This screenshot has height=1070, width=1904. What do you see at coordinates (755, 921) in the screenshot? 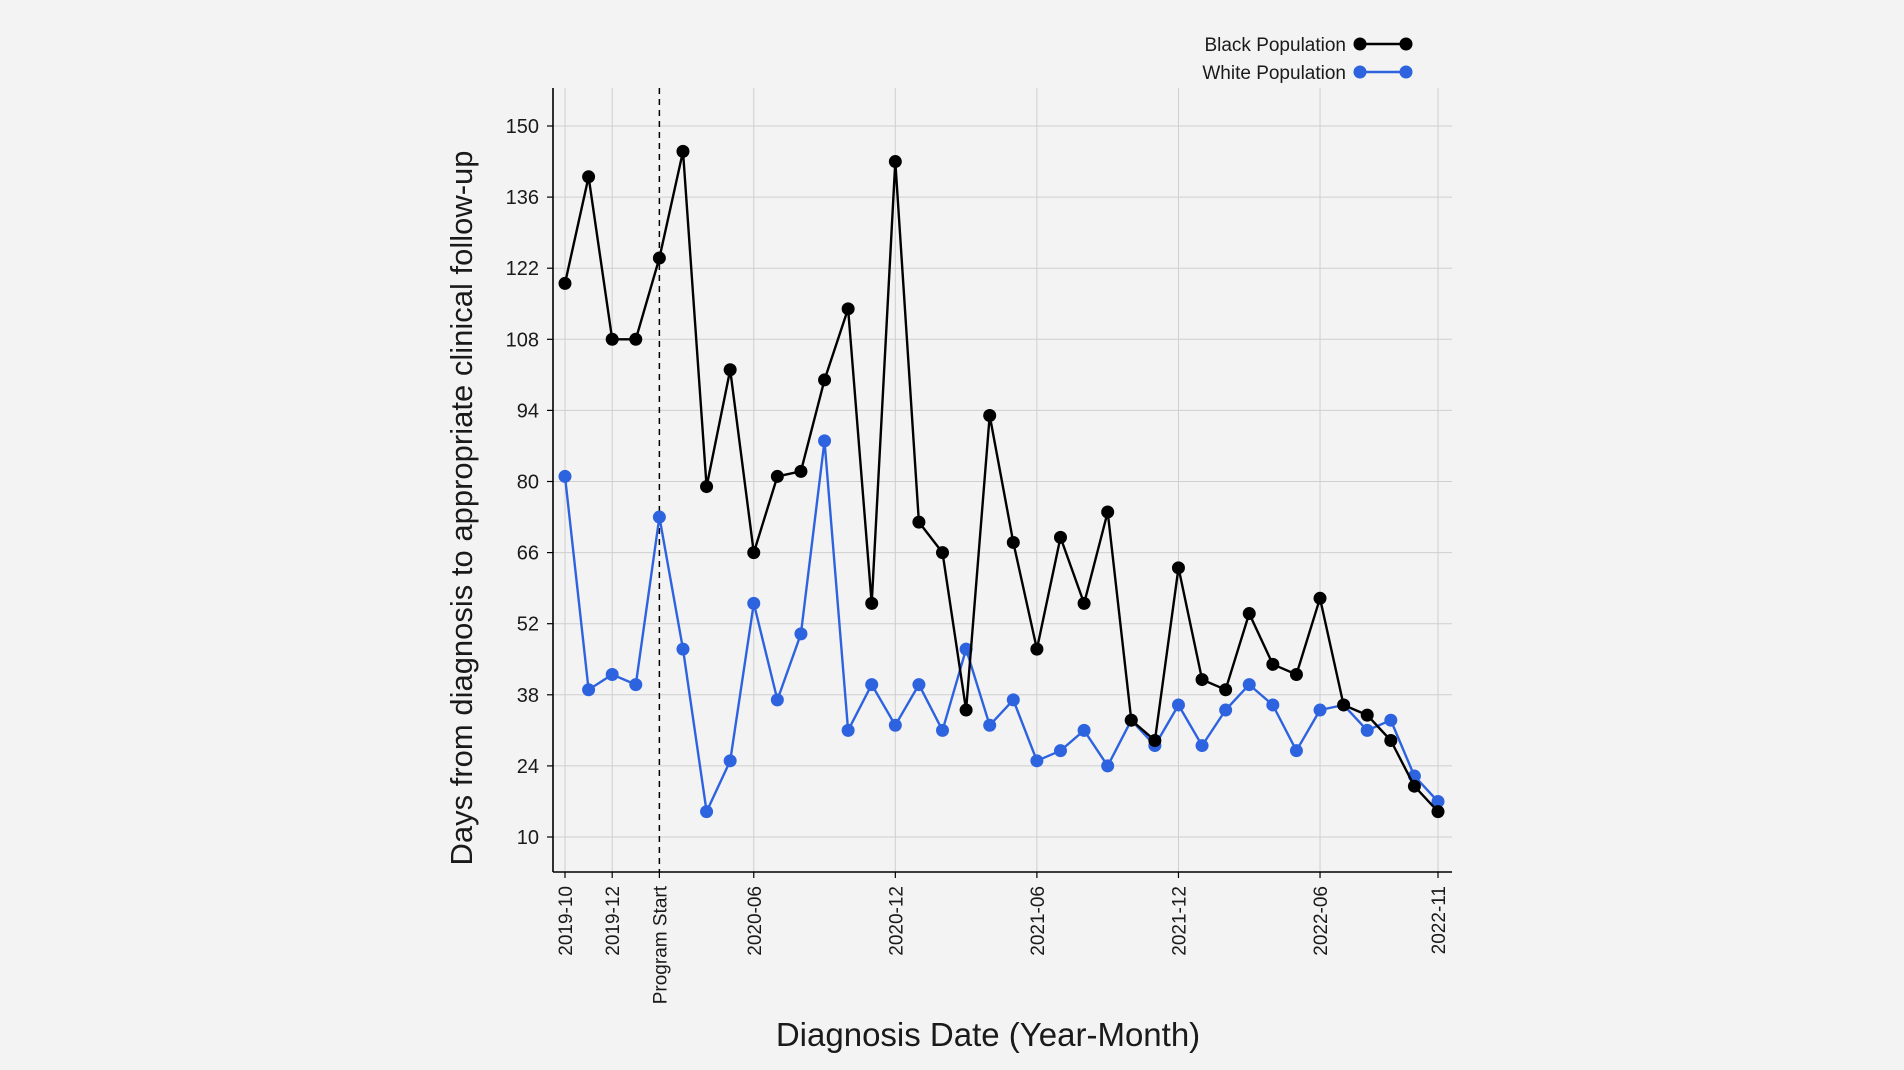
I see `x-tick-label: 2020-06` at bounding box center [755, 921].